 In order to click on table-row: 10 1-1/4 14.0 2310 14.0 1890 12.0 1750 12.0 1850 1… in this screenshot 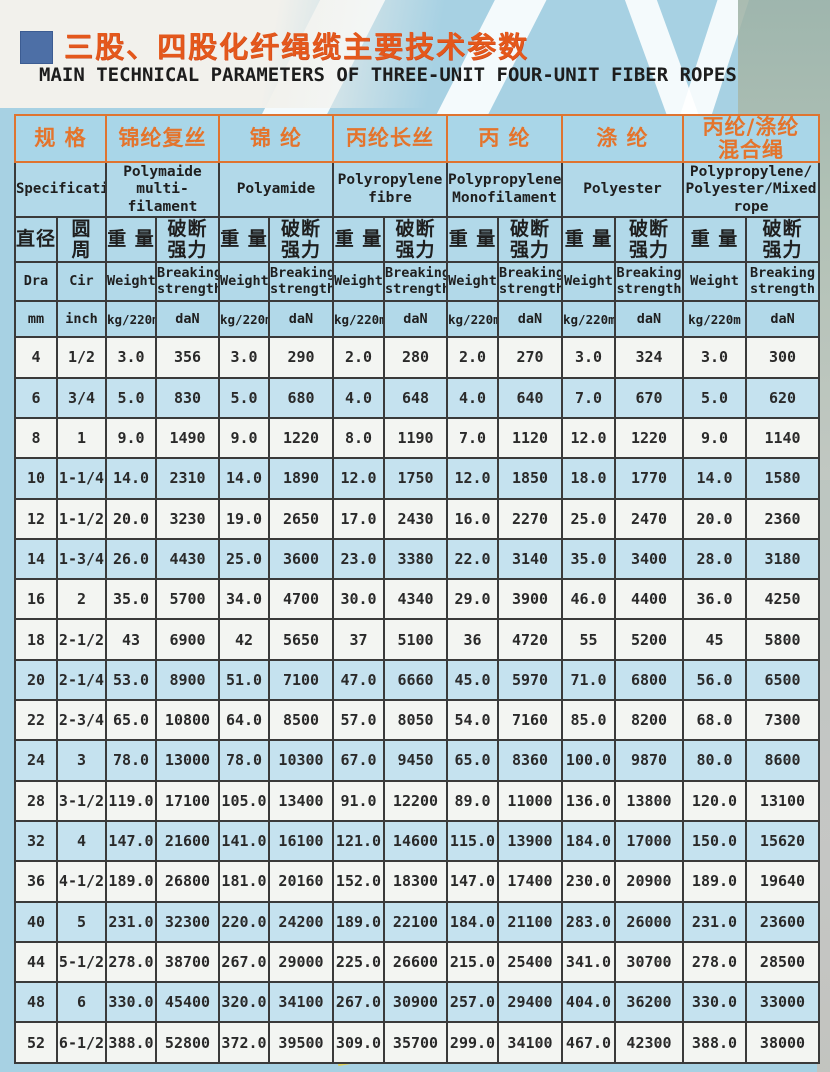, I will do `click(417, 478)`.